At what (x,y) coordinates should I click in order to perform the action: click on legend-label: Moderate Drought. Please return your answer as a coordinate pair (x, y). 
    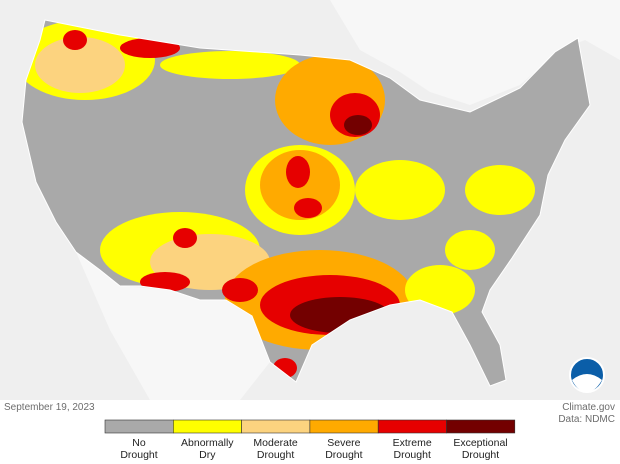
    Looking at the image, I should click on (276, 449).